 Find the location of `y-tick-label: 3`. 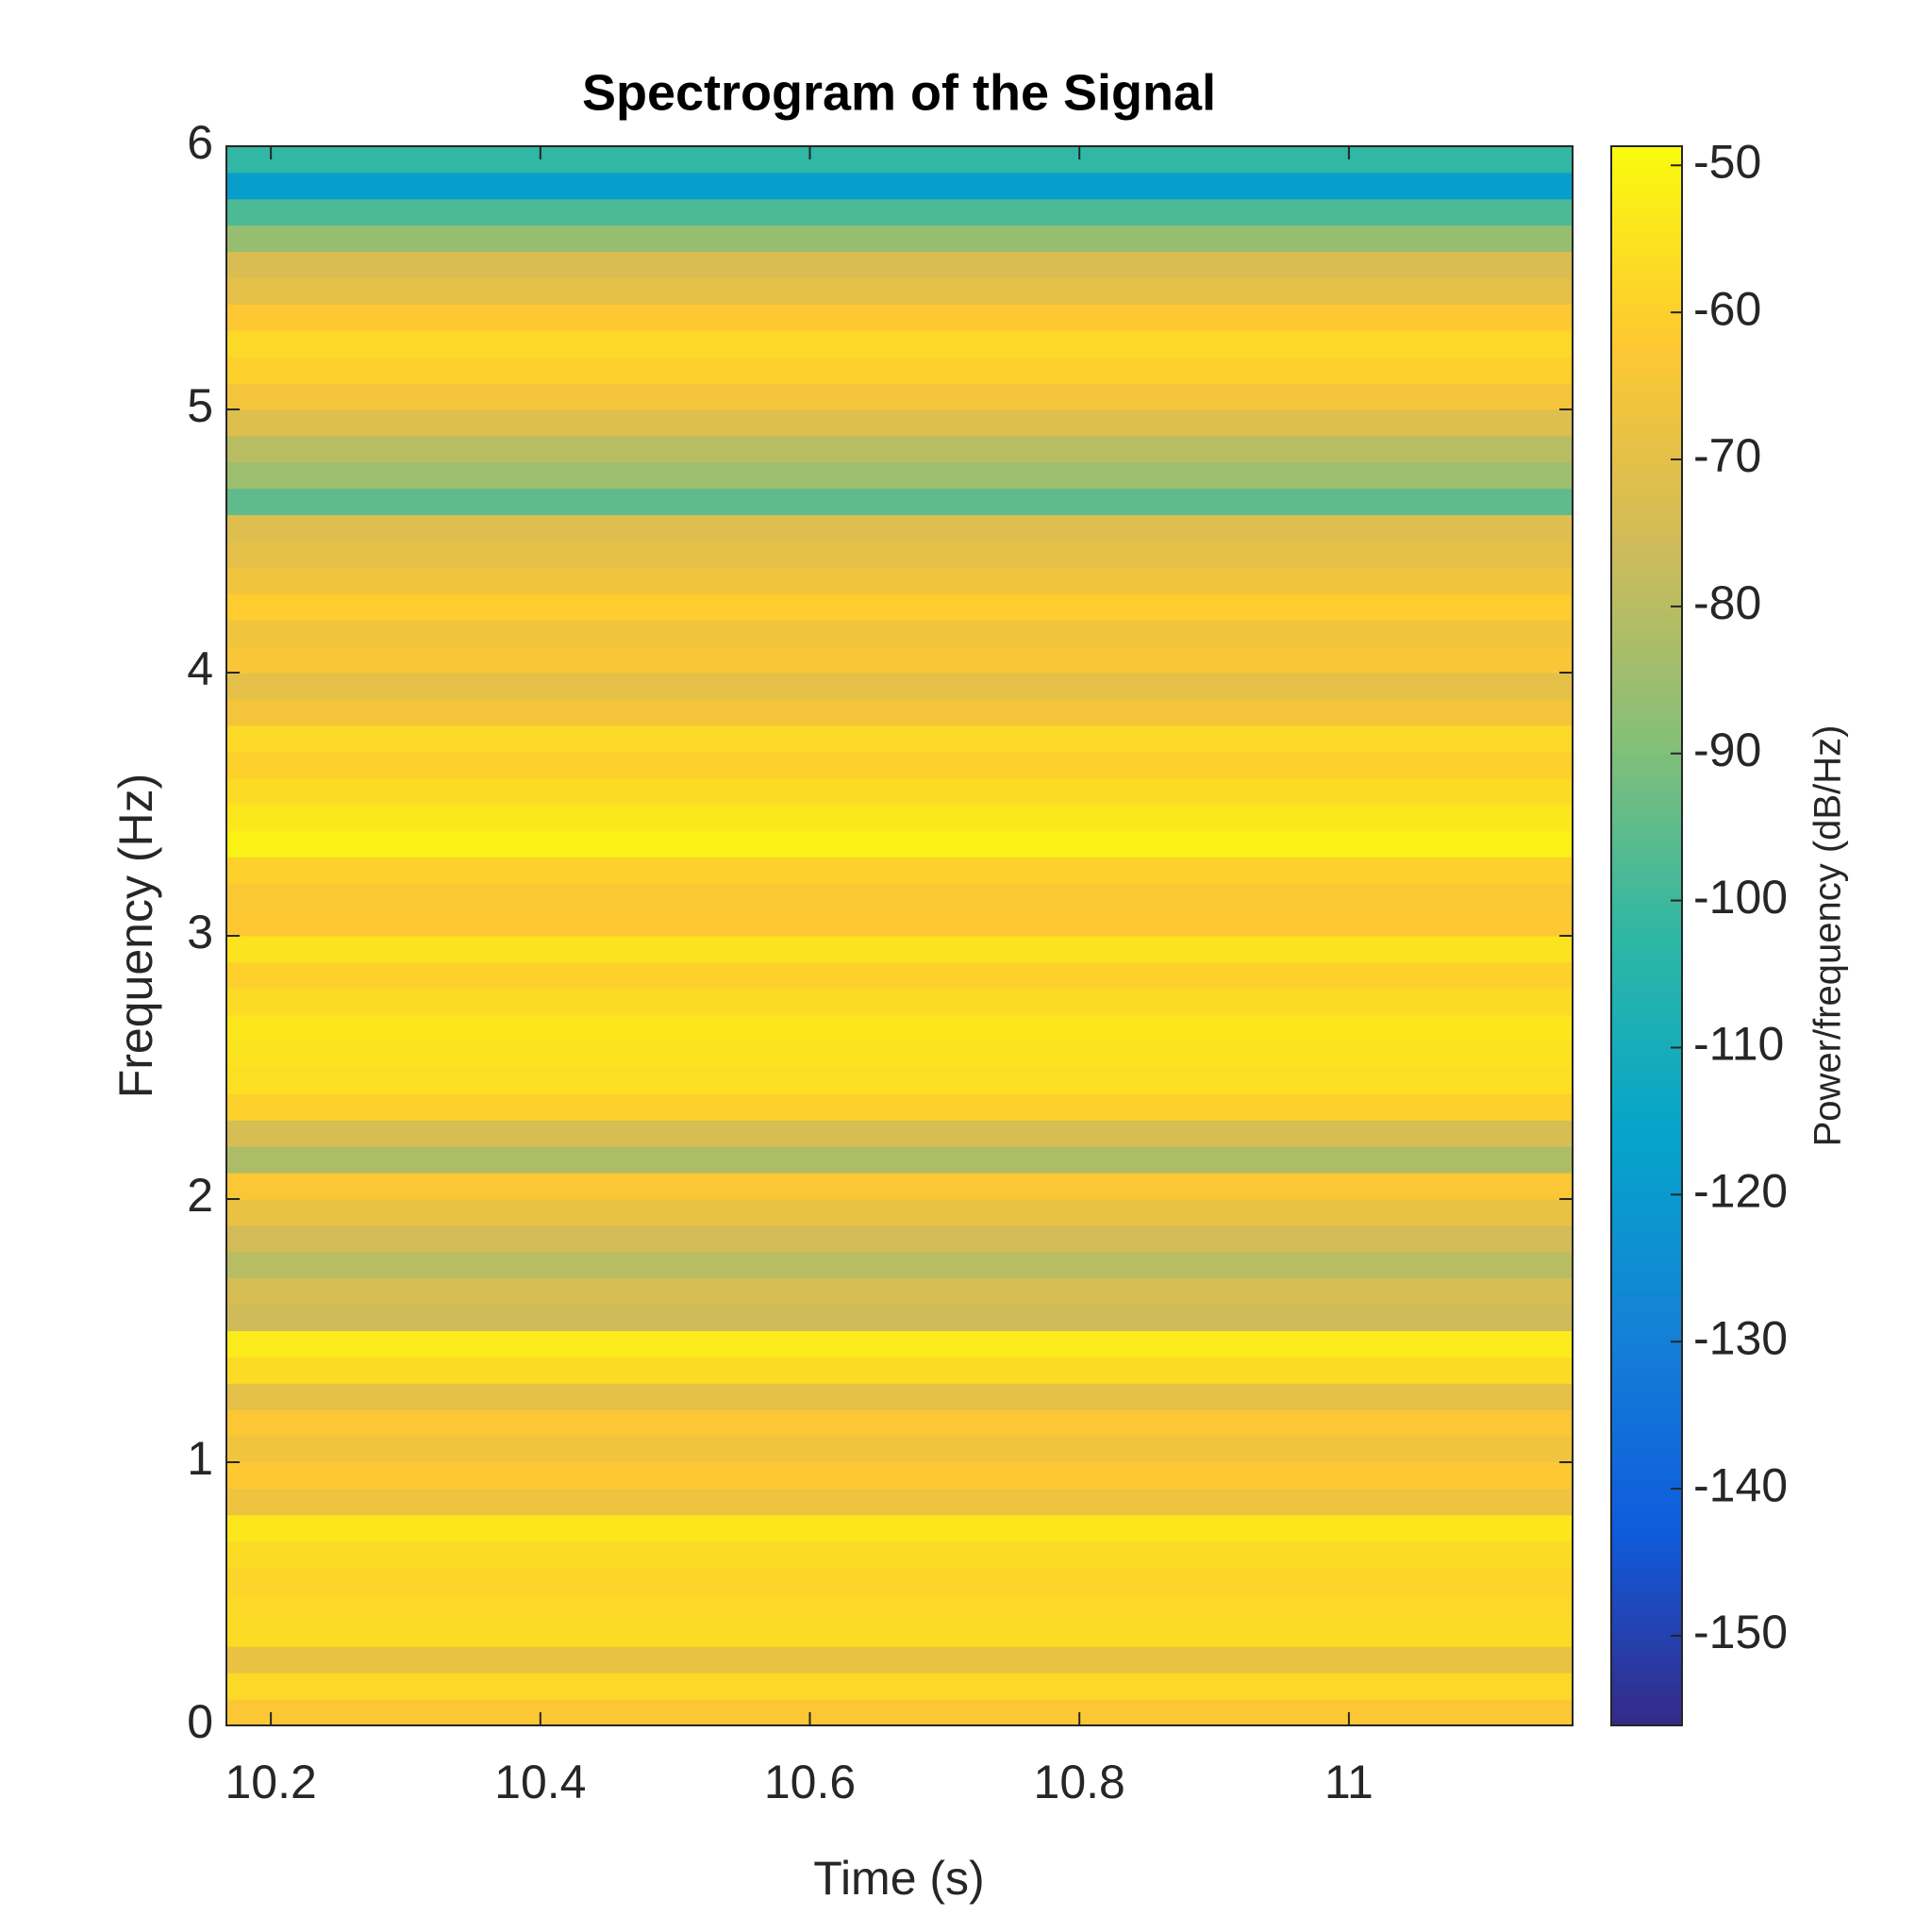

y-tick-label: 3 is located at coordinates (200, 932).